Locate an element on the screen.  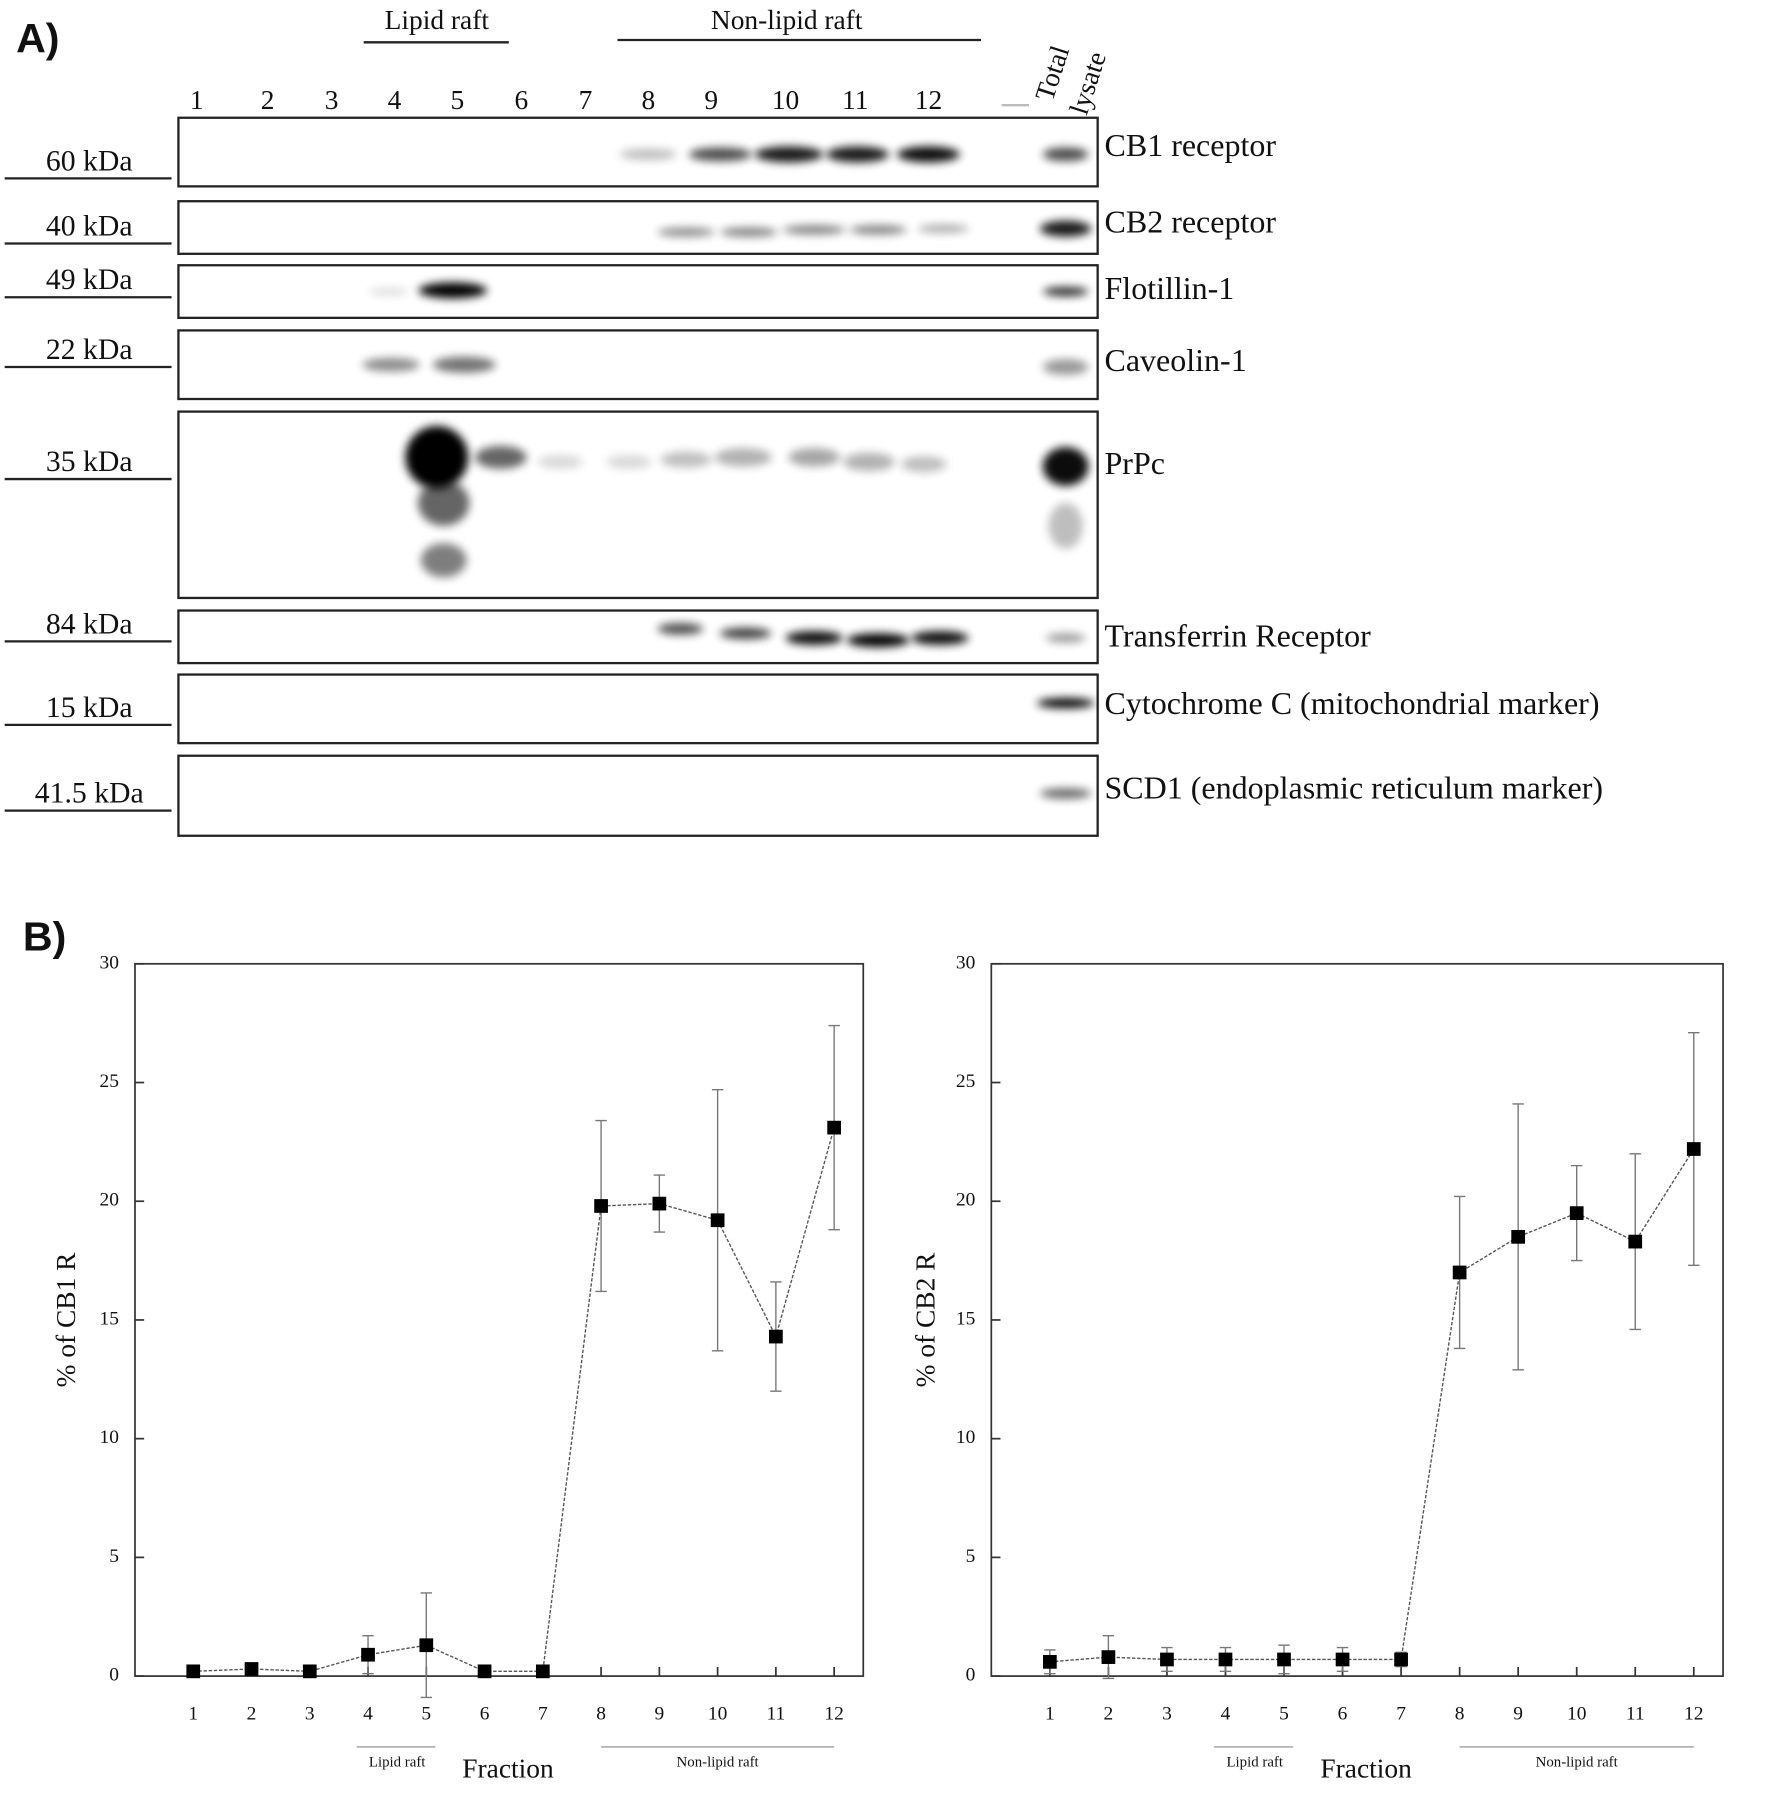
lane-number: 12 is located at coordinates (928, 100).